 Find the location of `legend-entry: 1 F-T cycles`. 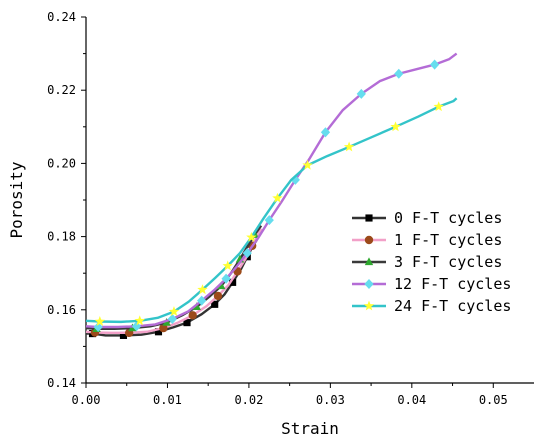

legend-entry: 1 F-T cycles is located at coordinates (427, 240).